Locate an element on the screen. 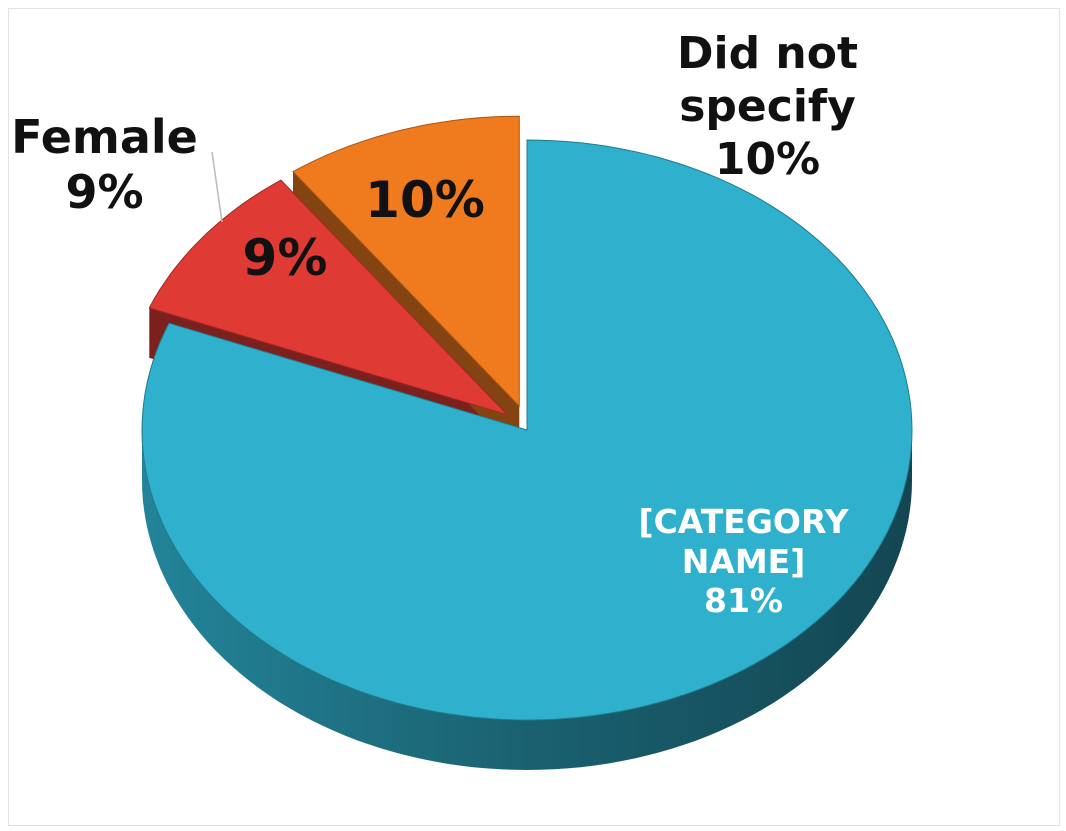 This screenshot has width=1066, height=831. category-label: Female is located at coordinates (104, 137).